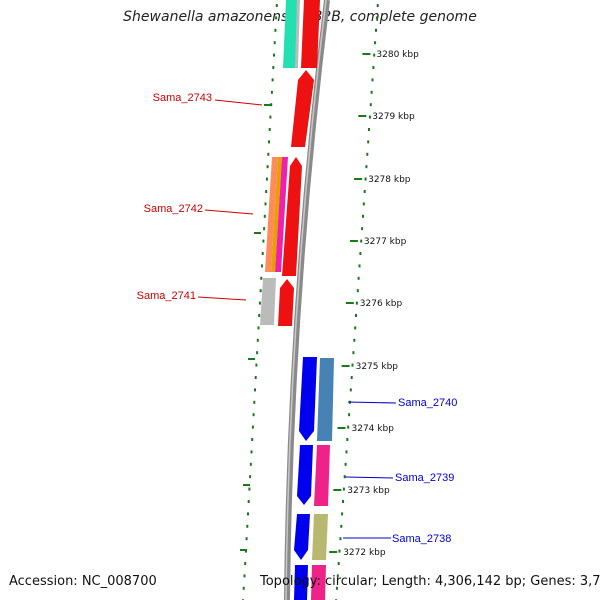 The width and height of the screenshot is (600, 600). I want to click on gene-features-top, so click(290, 163).